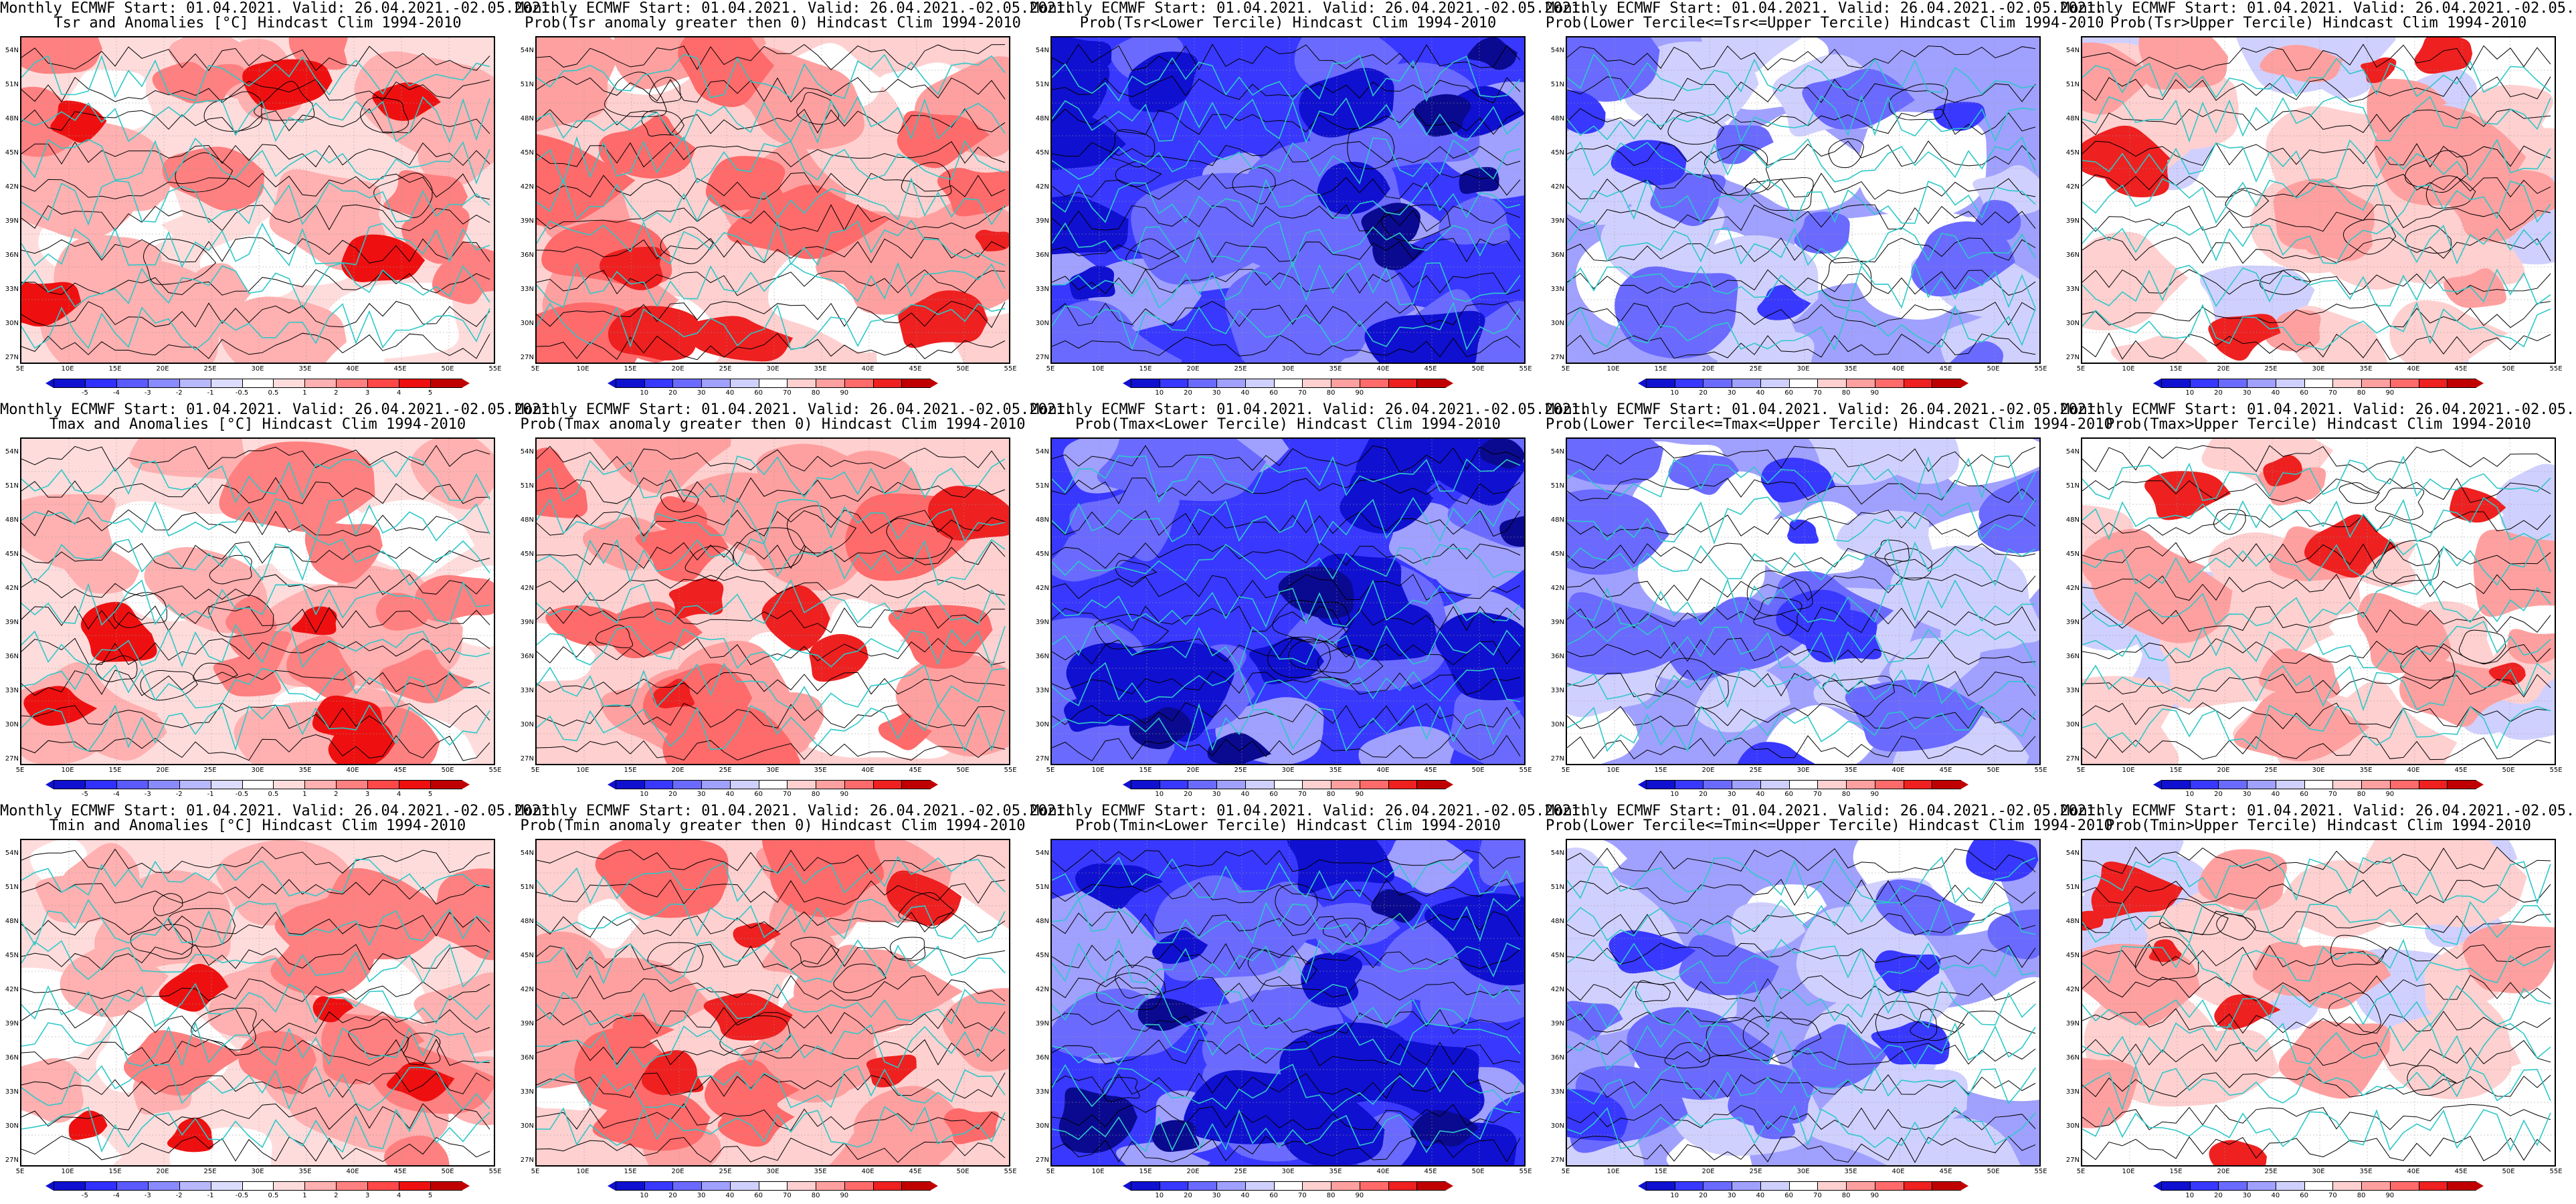 This screenshot has height=1204, width=2576. Describe the element at coordinates (1755, 1171) in the screenshot. I see `longitude-label: 25E` at that location.